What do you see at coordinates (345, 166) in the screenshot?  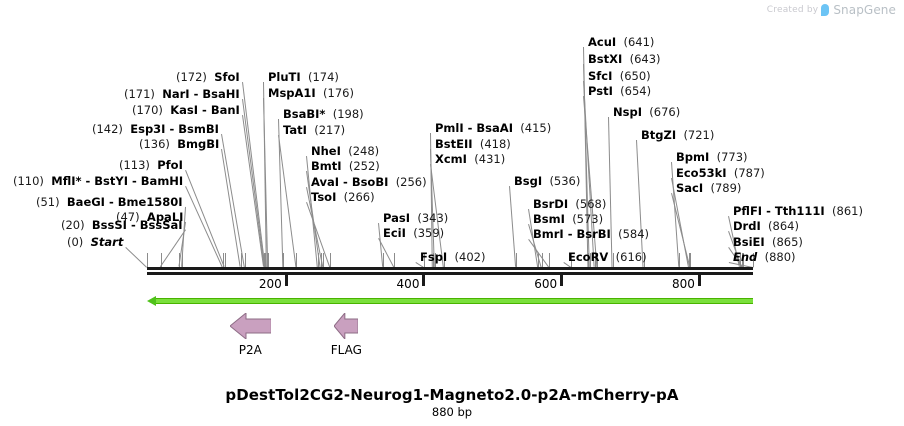 I see `enzyme-site-label: BmtI (252)` at bounding box center [345, 166].